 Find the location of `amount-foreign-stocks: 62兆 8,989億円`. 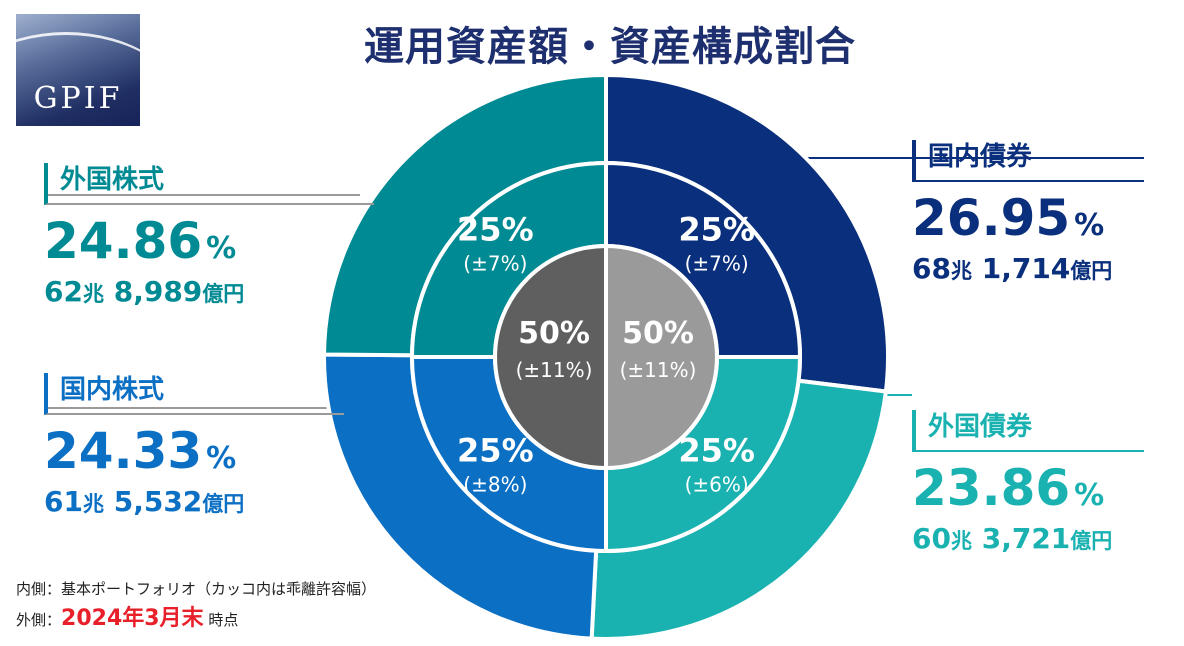

amount-foreign-stocks: 62兆 8,989億円 is located at coordinates (209, 293).